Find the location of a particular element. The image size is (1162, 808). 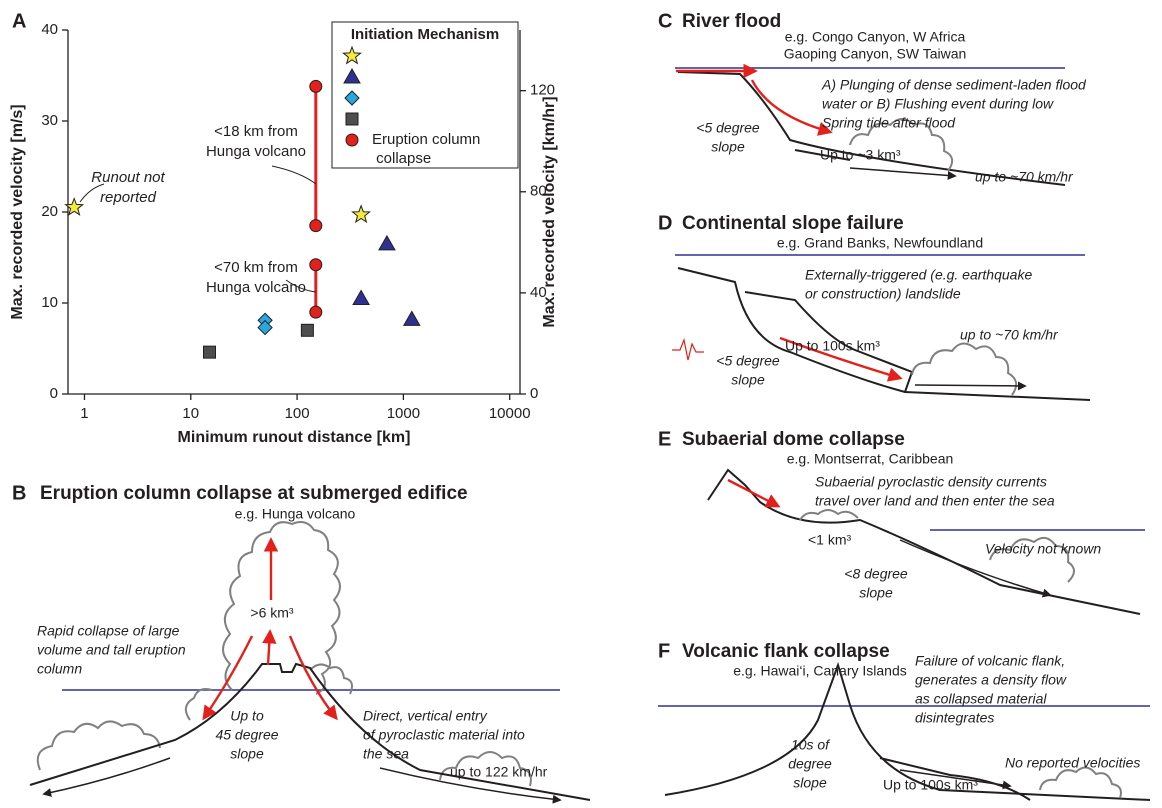

y-tick-label: 10 is located at coordinates (49, 302).